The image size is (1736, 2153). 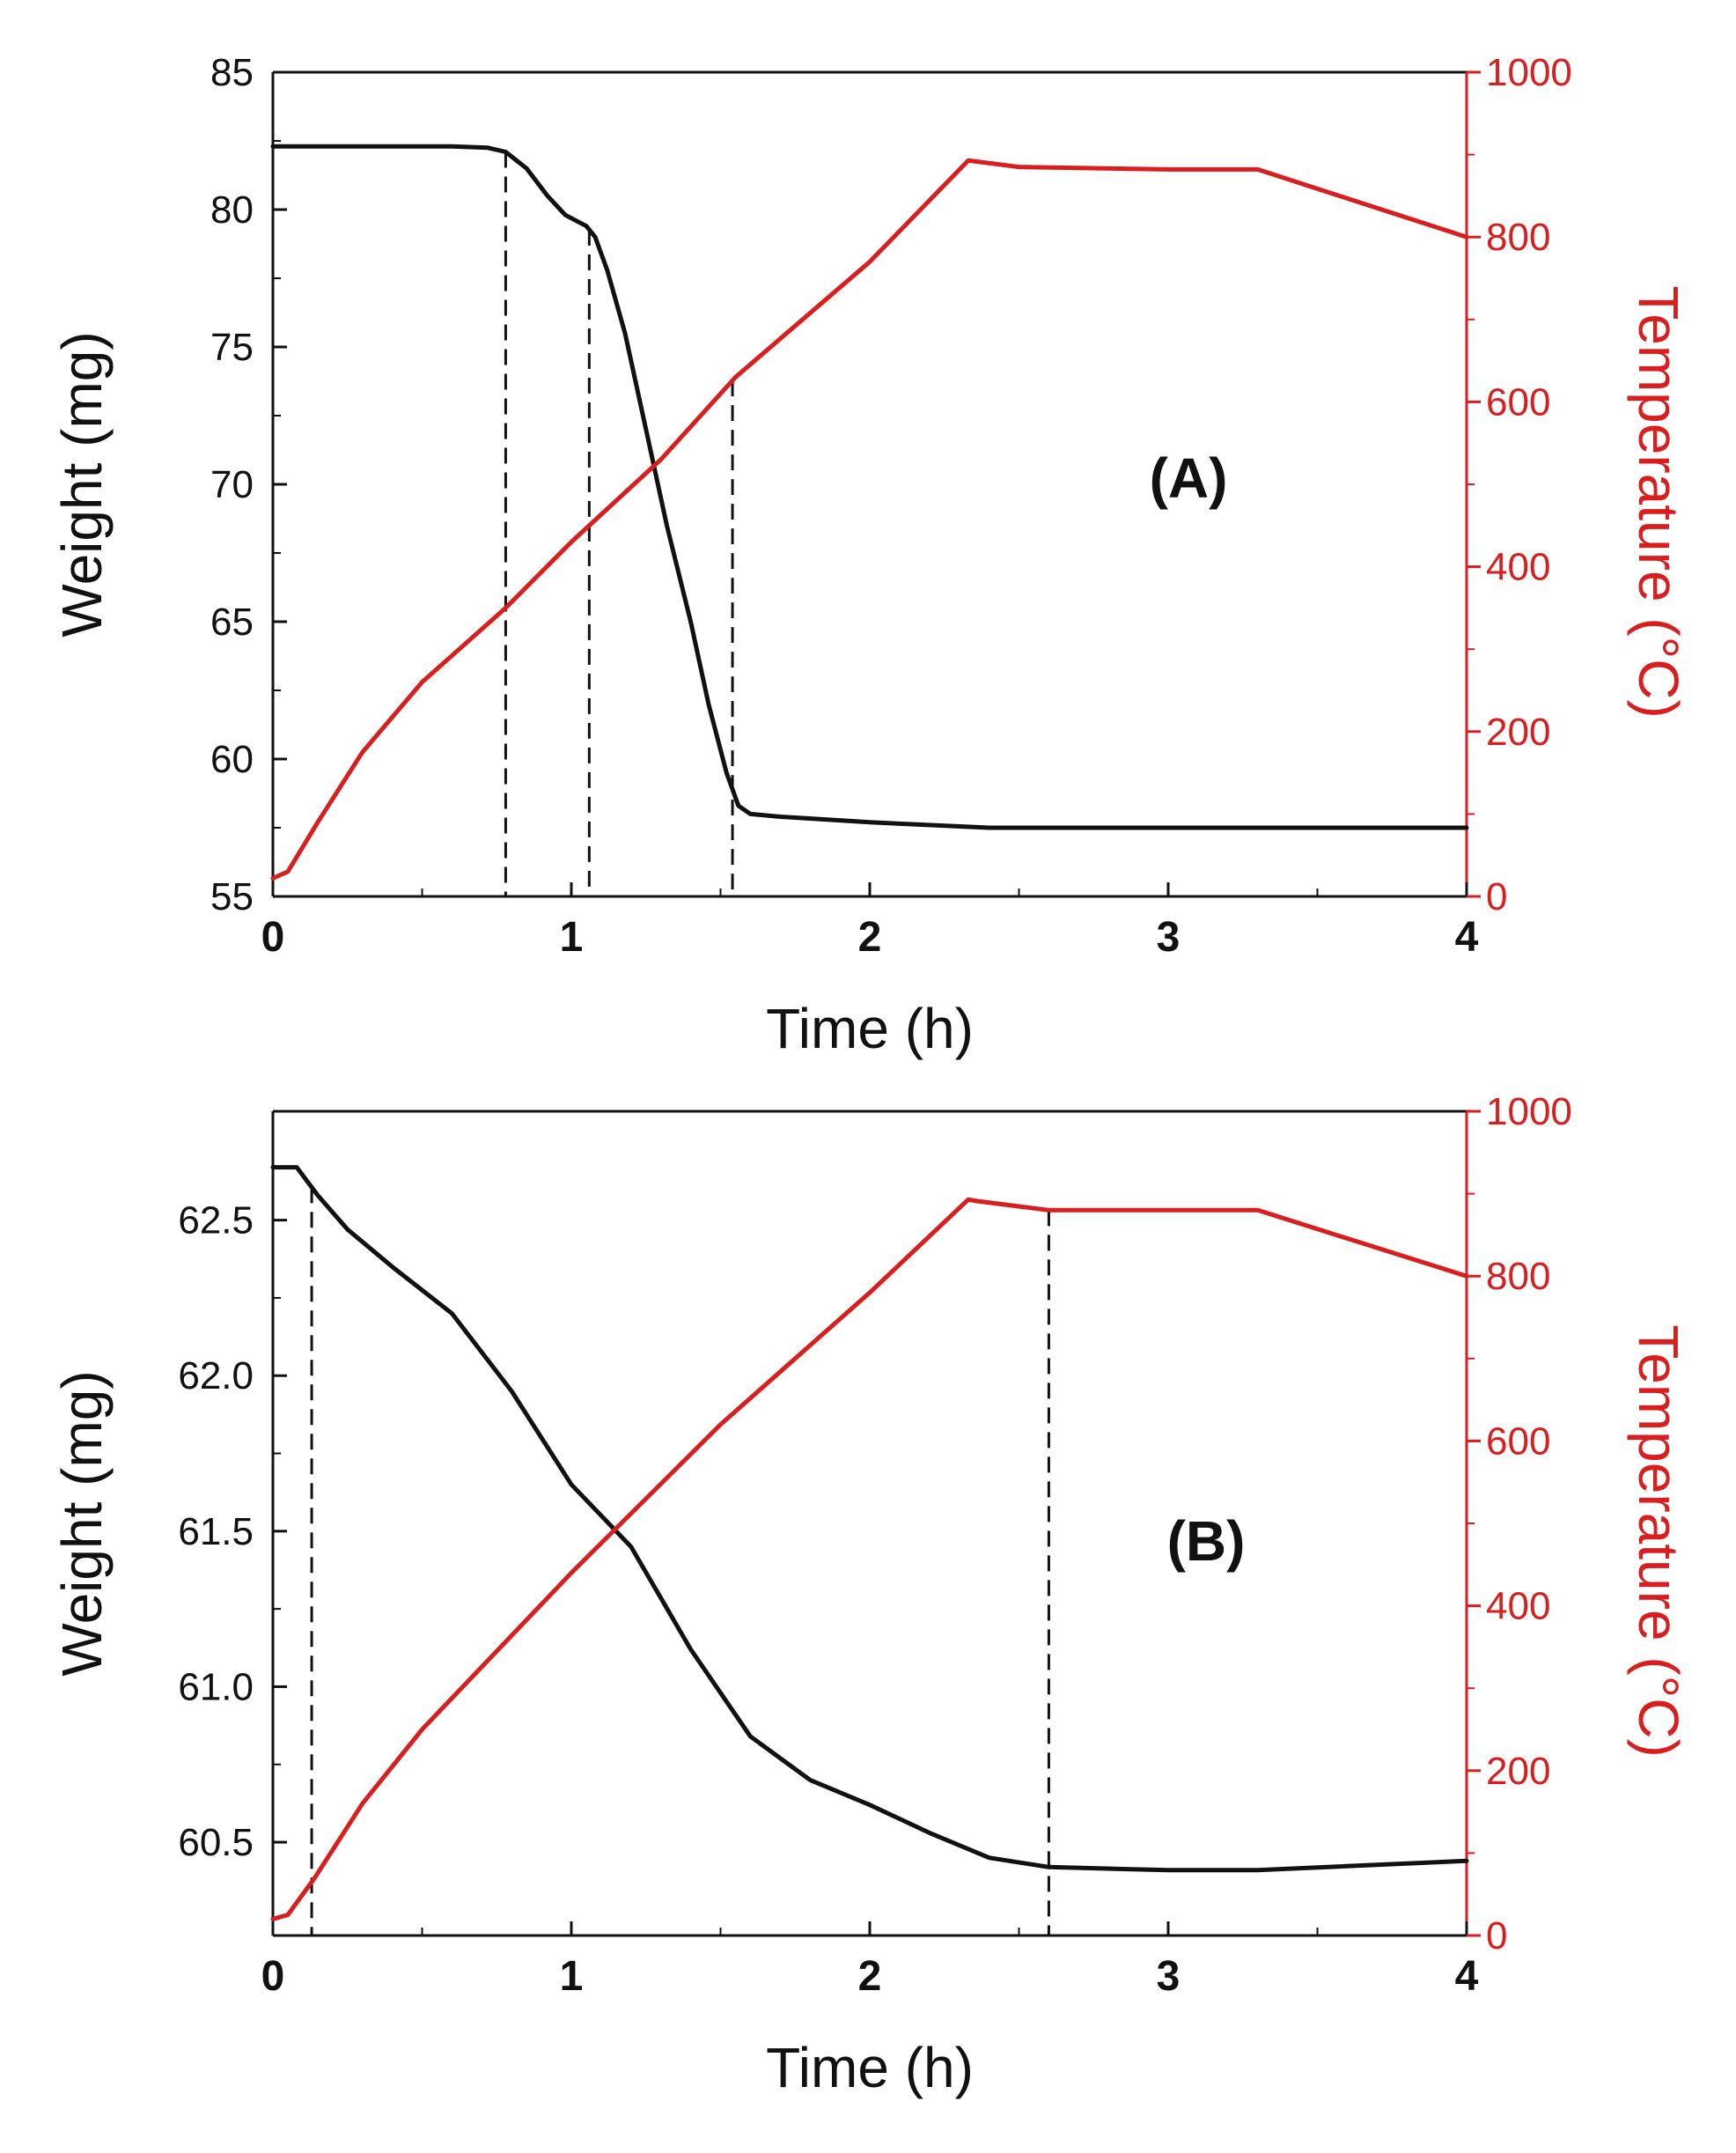 What do you see at coordinates (216, 1375) in the screenshot?
I see `y-left-tick-label: 62.0` at bounding box center [216, 1375].